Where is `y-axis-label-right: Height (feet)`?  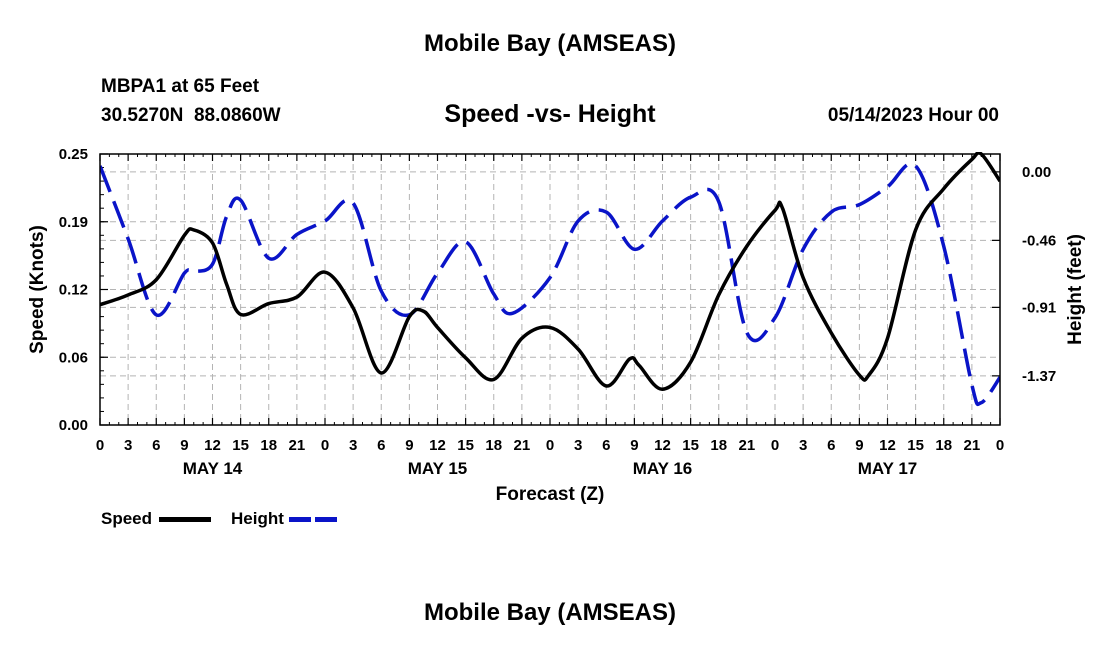 y-axis-label-right: Height (feet) is located at coordinates (1075, 289).